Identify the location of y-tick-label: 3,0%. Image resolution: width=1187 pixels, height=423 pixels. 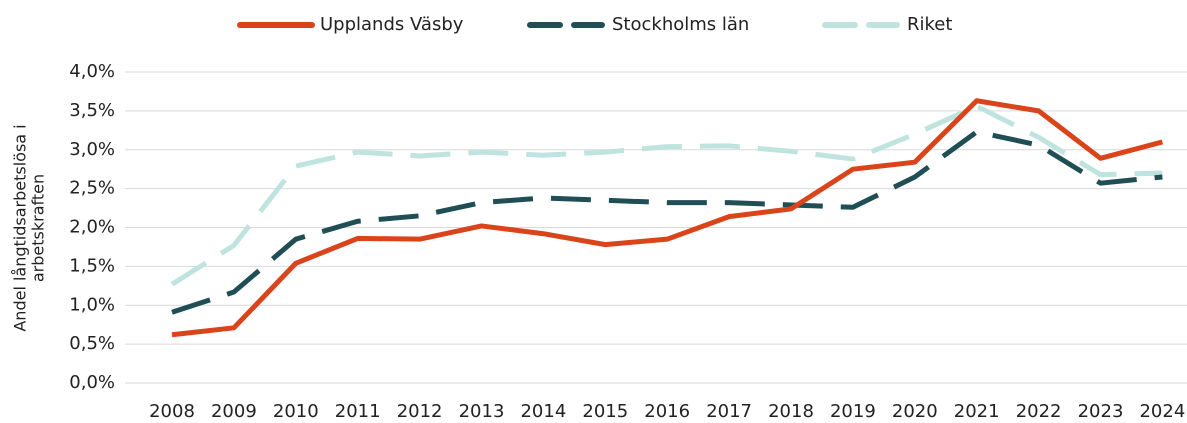
(92, 149).